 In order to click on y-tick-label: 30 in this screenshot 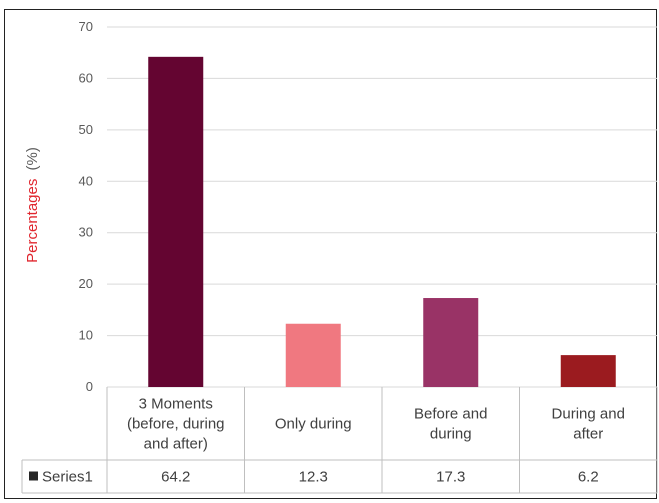, I will do `click(86, 232)`.